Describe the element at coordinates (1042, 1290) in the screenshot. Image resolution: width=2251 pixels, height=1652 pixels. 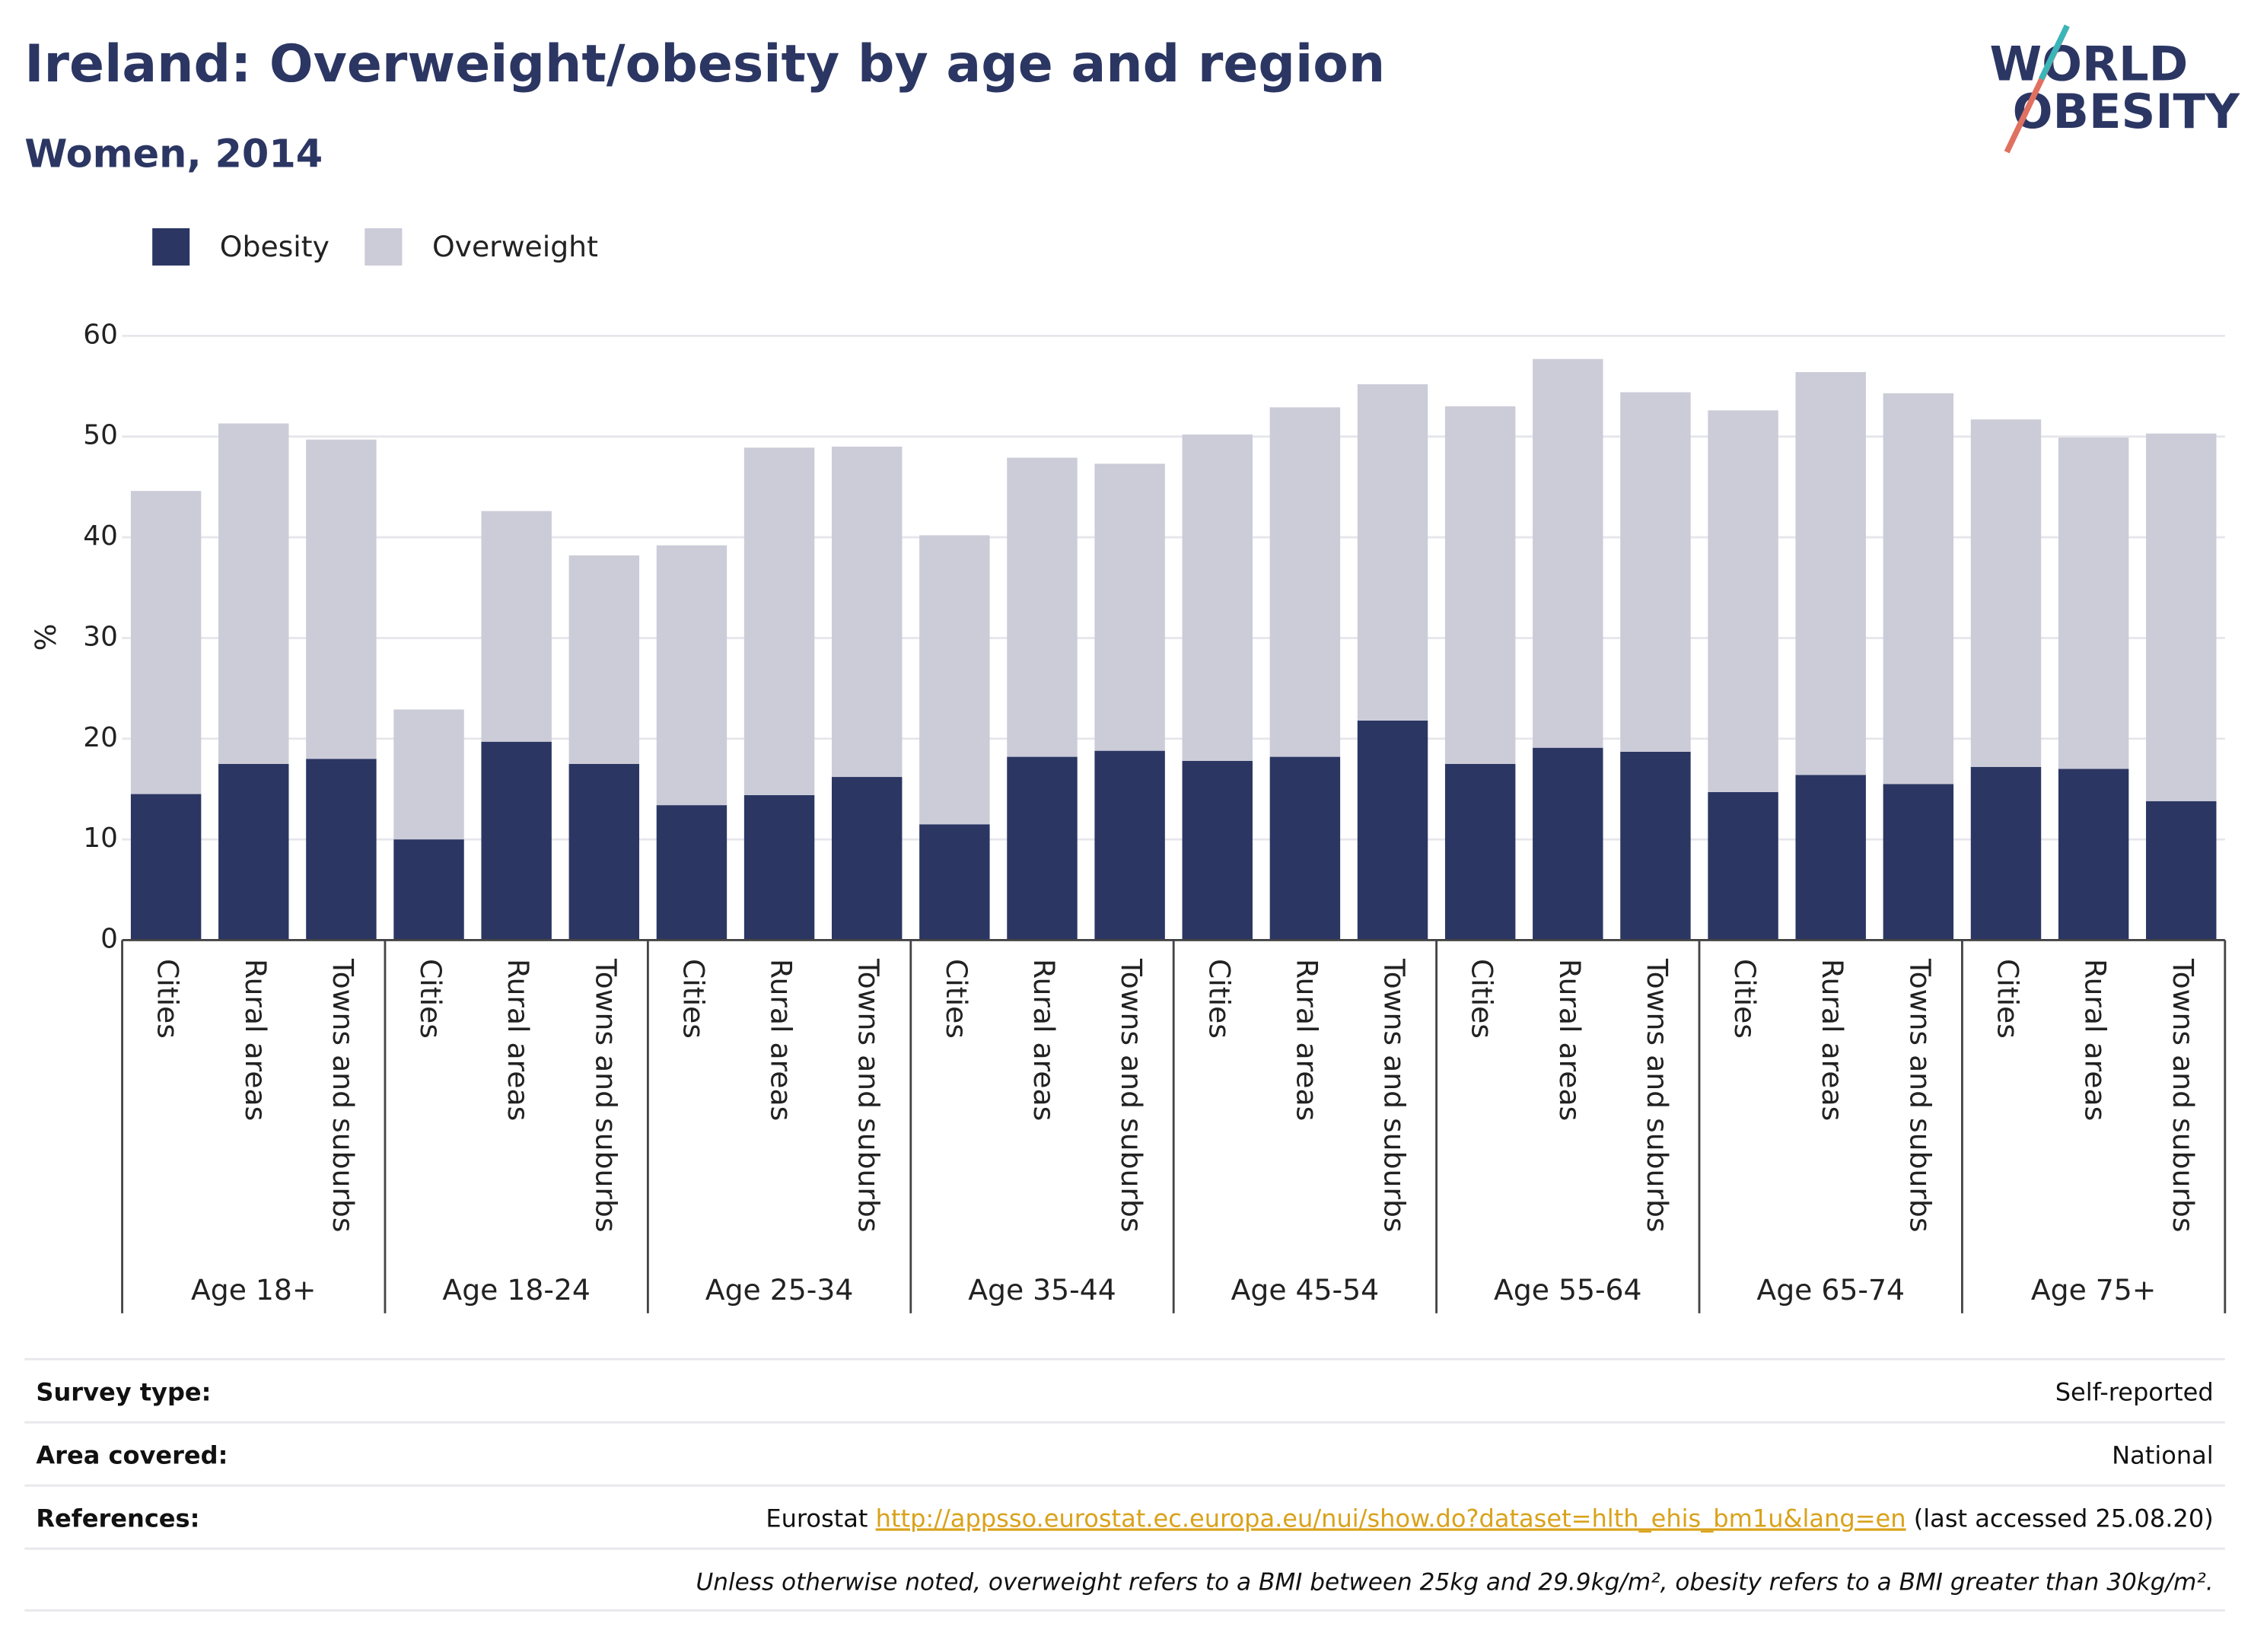
I see `group-label: Age 35-44` at that location.